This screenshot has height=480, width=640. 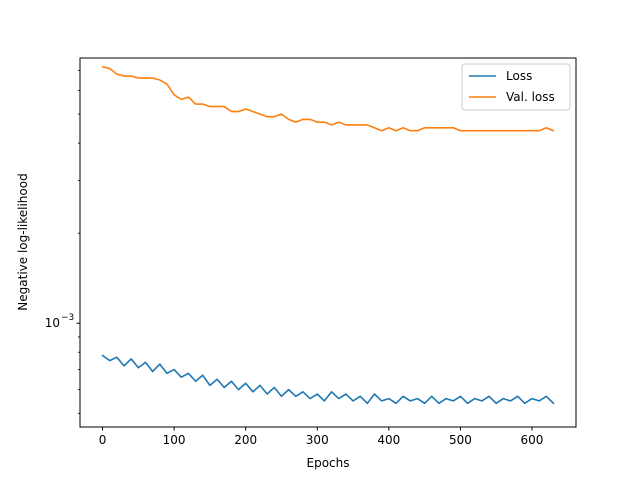 I want to click on legend-label: Val. loss, so click(x=530, y=97).